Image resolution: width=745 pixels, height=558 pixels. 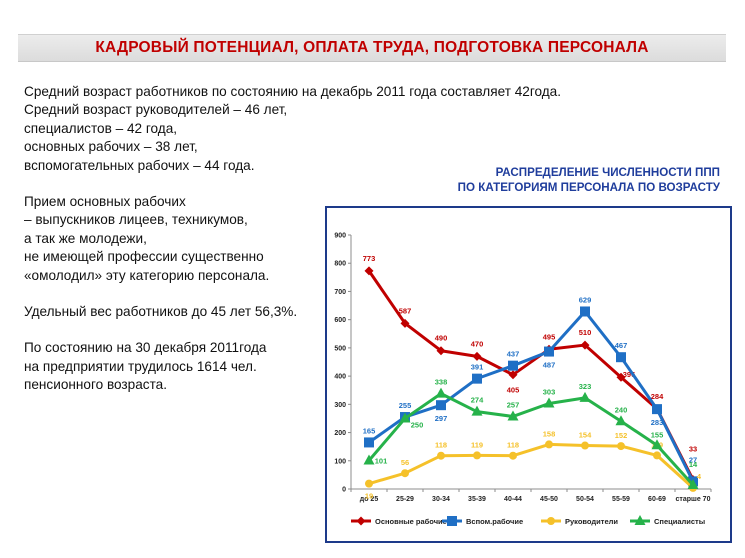 I want to click on data-label: 773, so click(x=369, y=258).